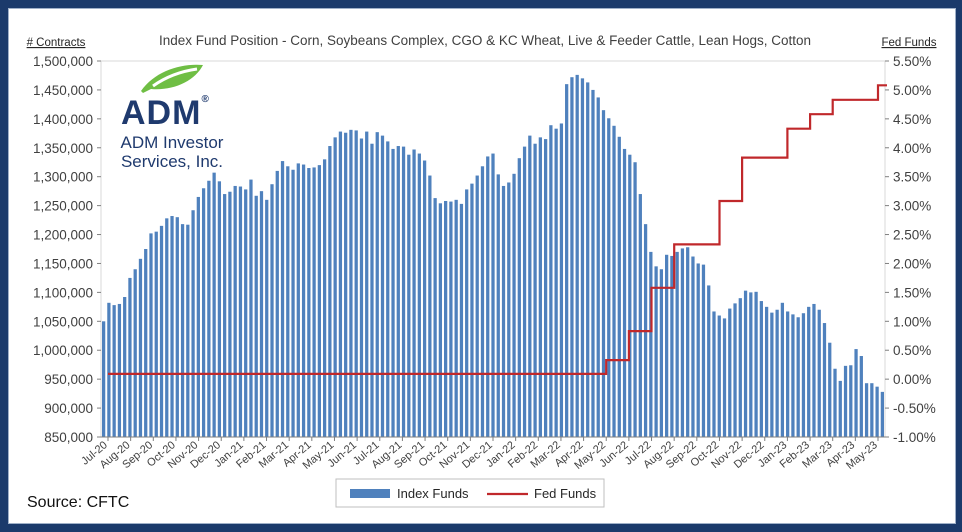 The image size is (962, 532). What do you see at coordinates (68, 437) in the screenshot?
I see `y-tick-label: 850,000` at bounding box center [68, 437].